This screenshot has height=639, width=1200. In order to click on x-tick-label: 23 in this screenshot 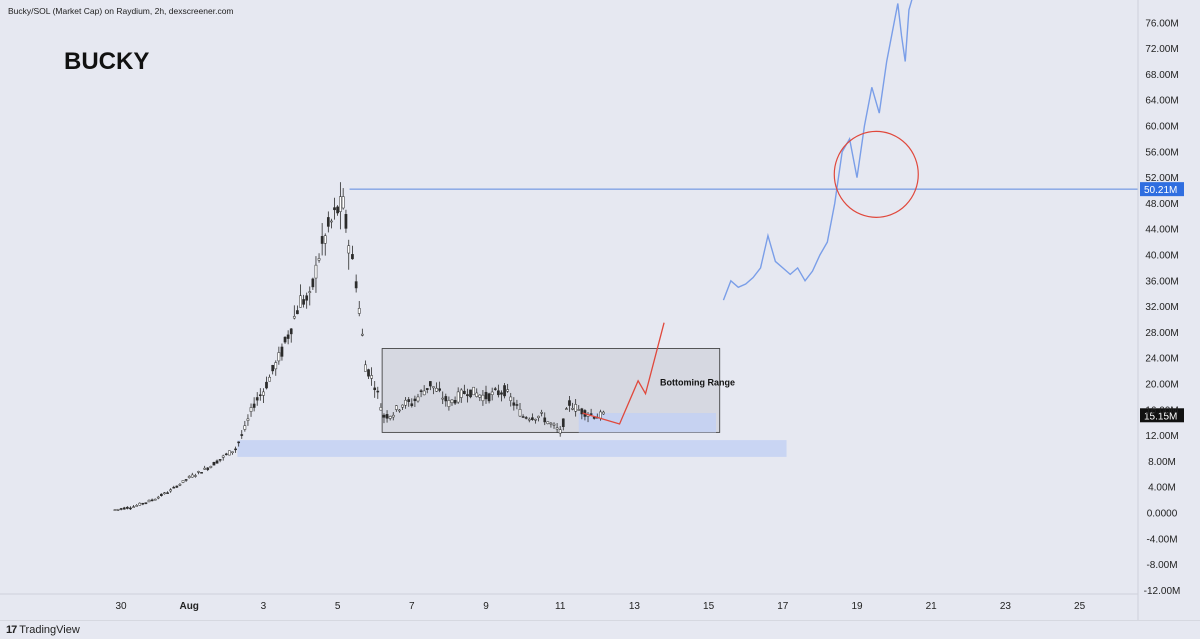, I will do `click(1006, 606)`.